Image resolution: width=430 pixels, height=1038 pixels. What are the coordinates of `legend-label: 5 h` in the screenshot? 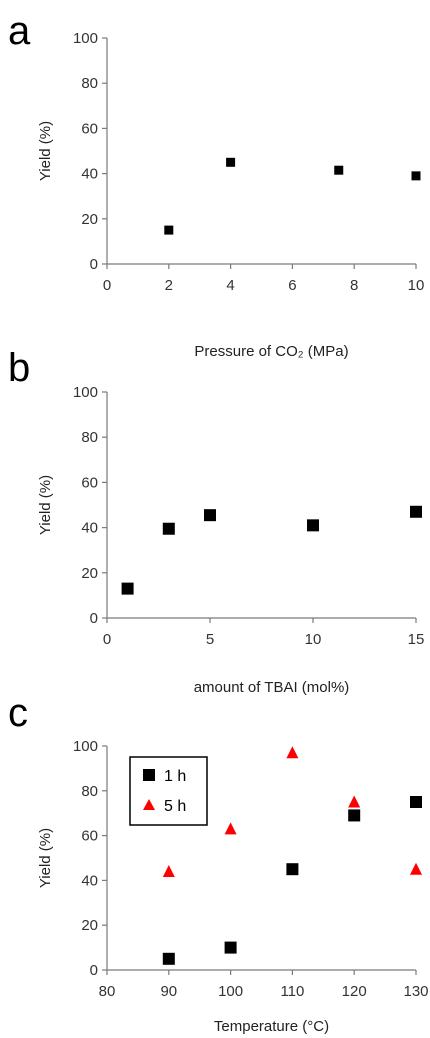 It's located at (175, 806).